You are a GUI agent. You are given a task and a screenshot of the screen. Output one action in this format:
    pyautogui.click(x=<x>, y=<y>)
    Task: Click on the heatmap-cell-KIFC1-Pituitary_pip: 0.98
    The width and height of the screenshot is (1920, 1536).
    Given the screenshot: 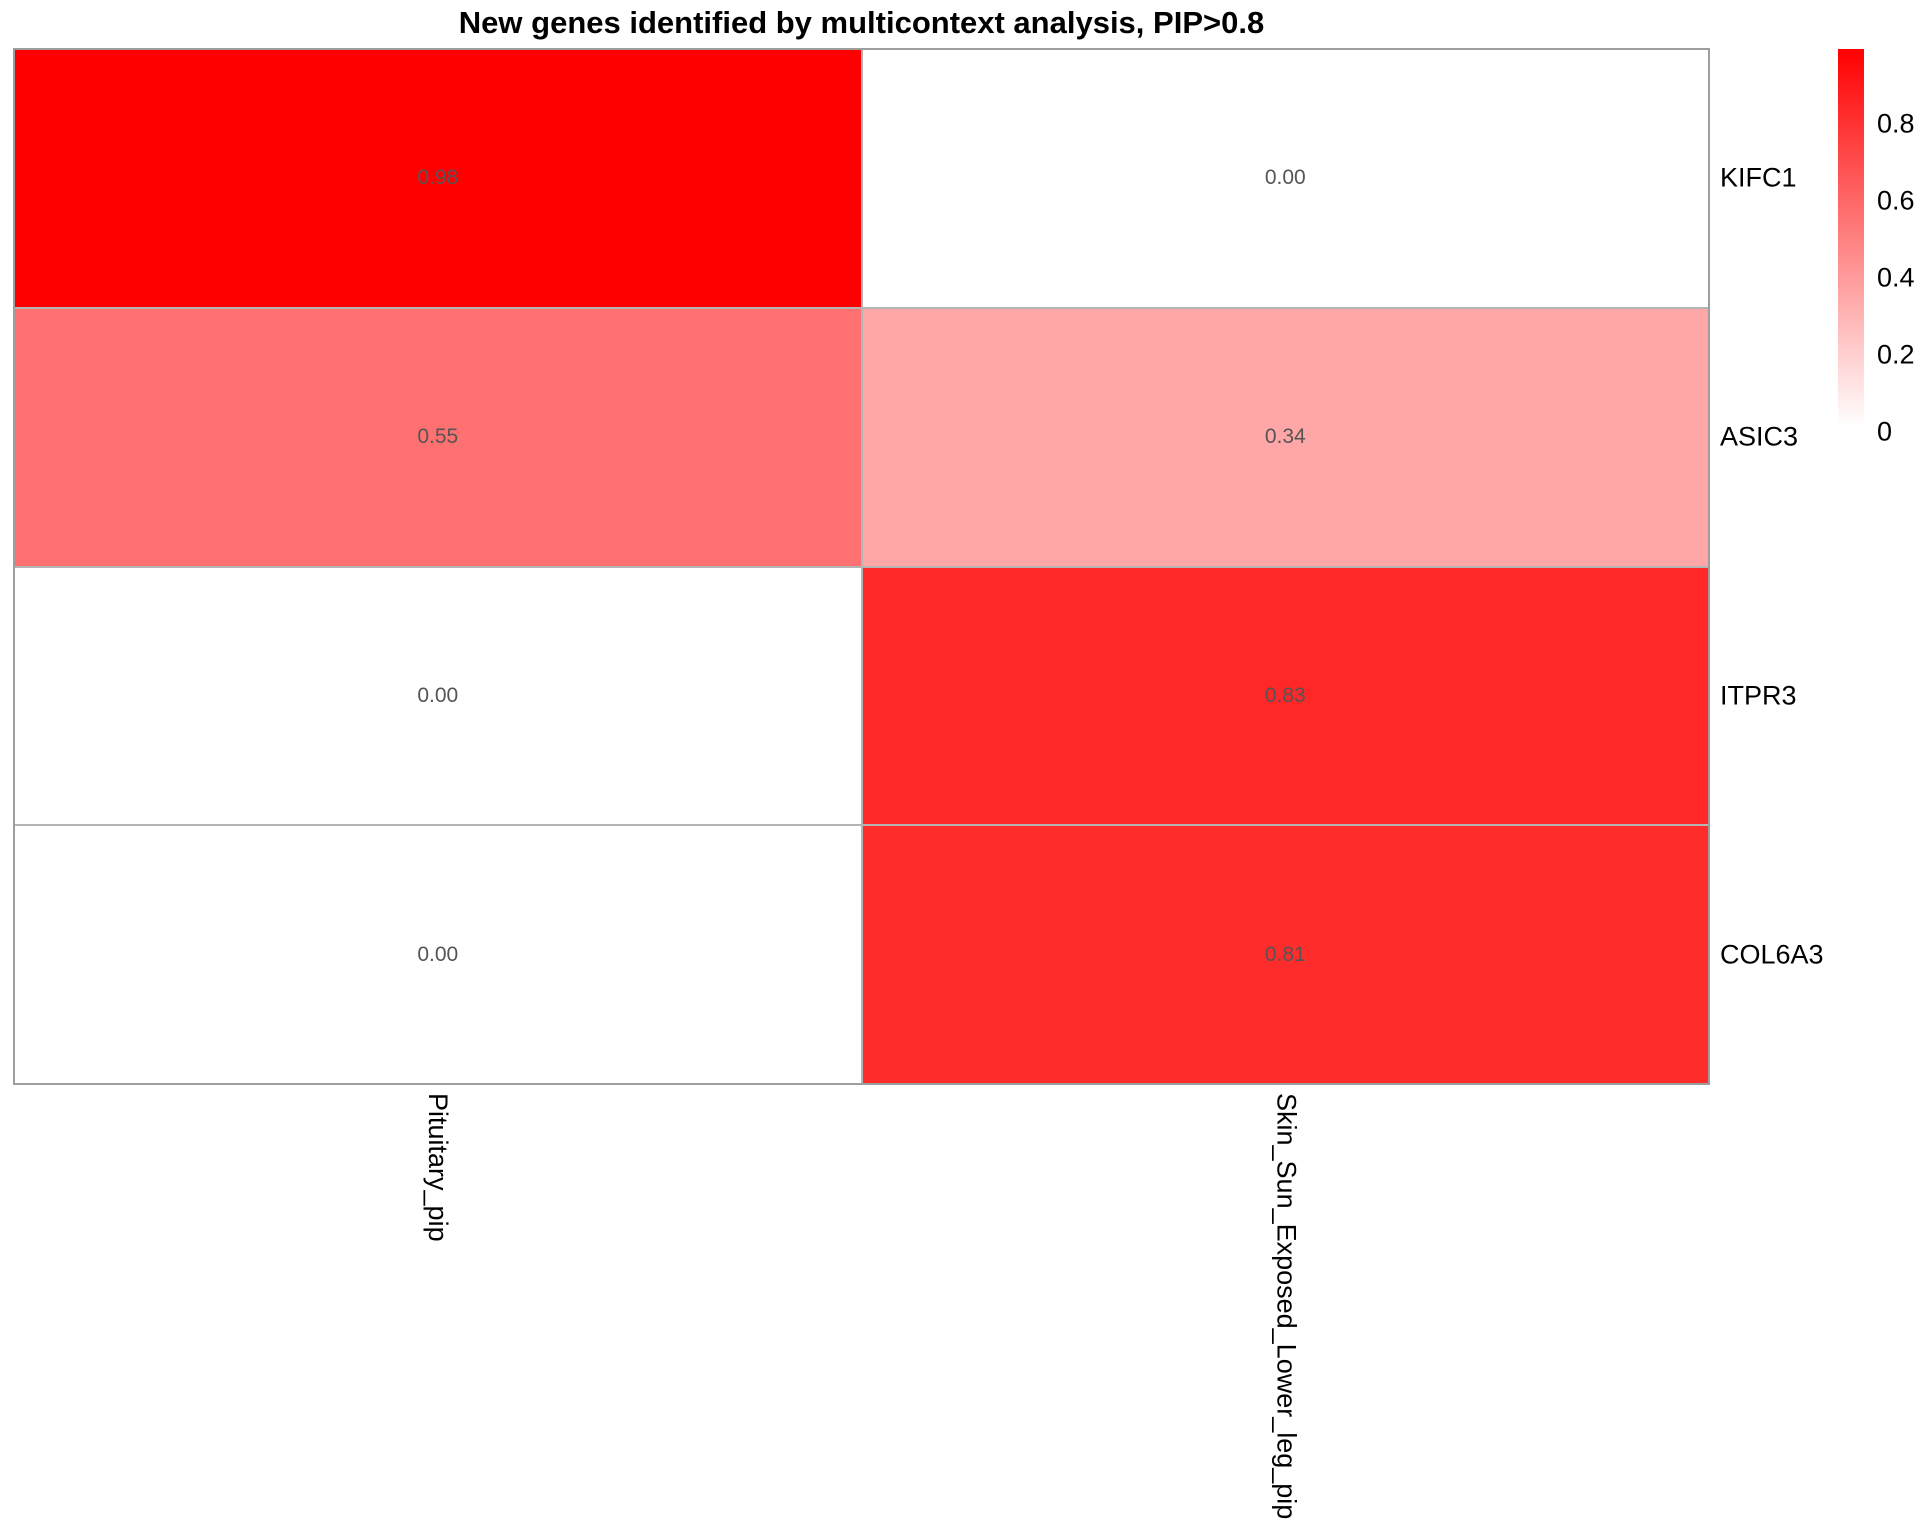 What is the action you would take?
    pyautogui.click(x=438, y=178)
    